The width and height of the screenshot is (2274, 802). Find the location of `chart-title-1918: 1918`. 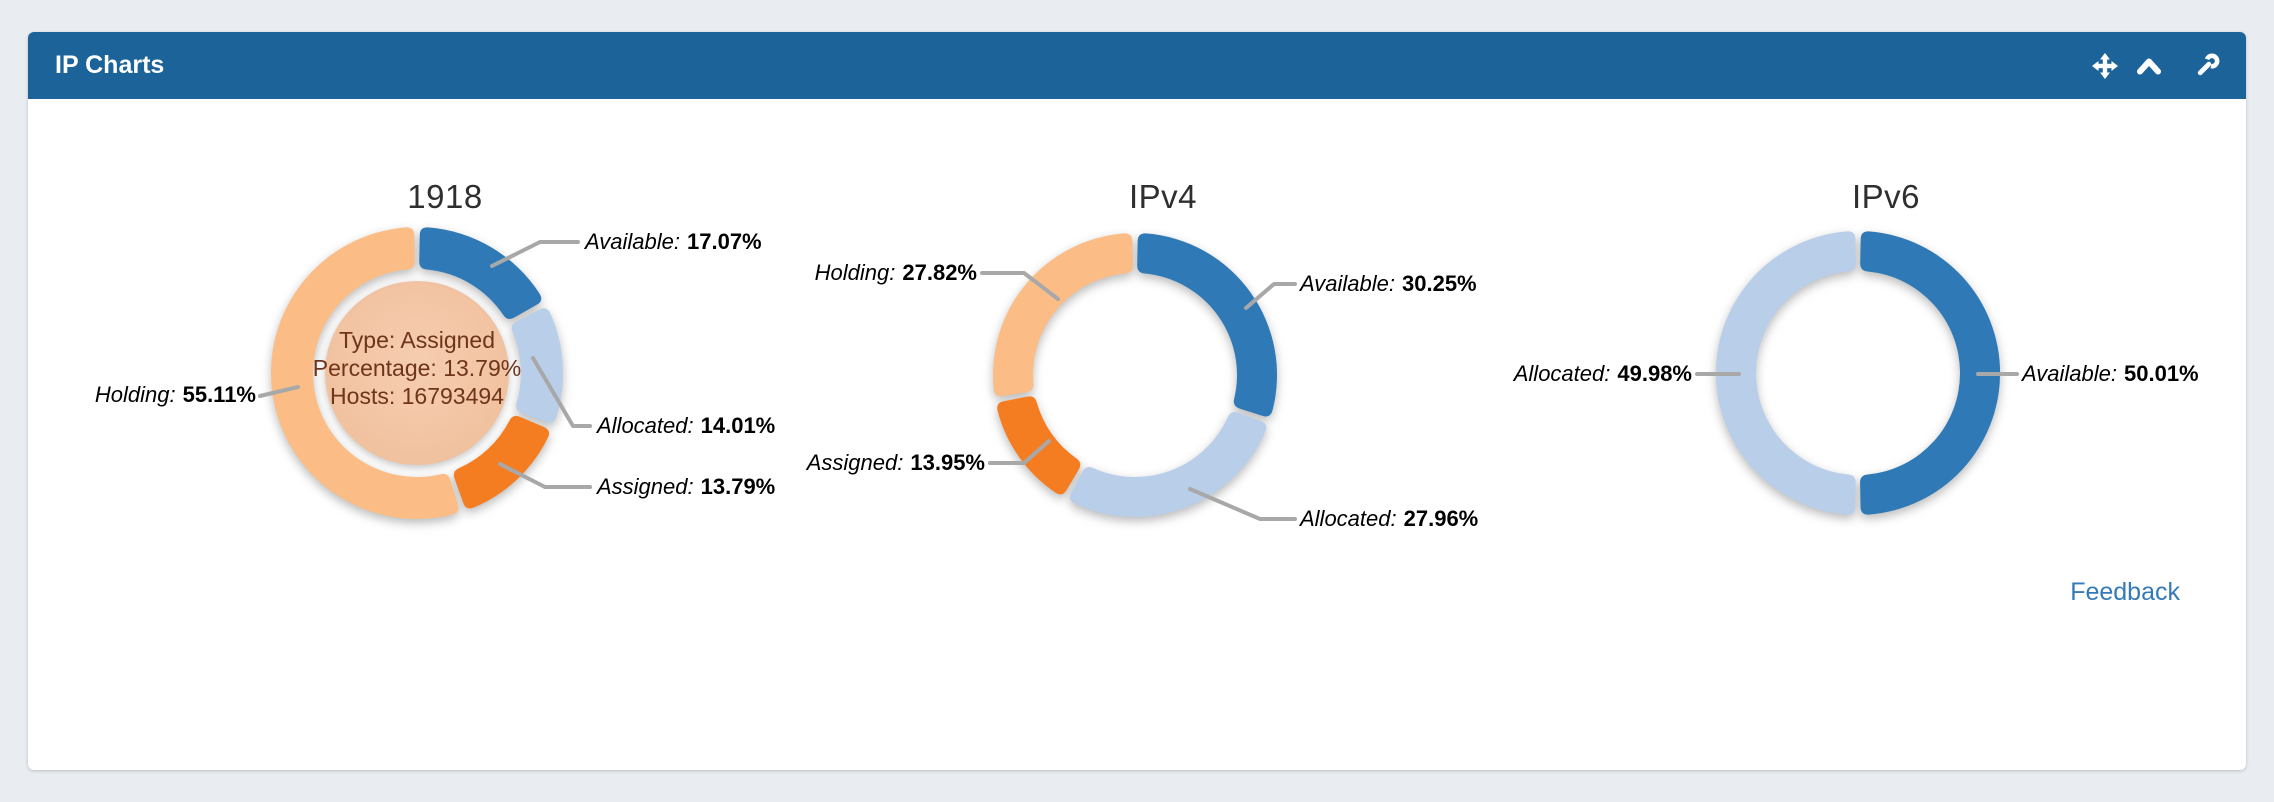

chart-title-1918: 1918 is located at coordinates (445, 196).